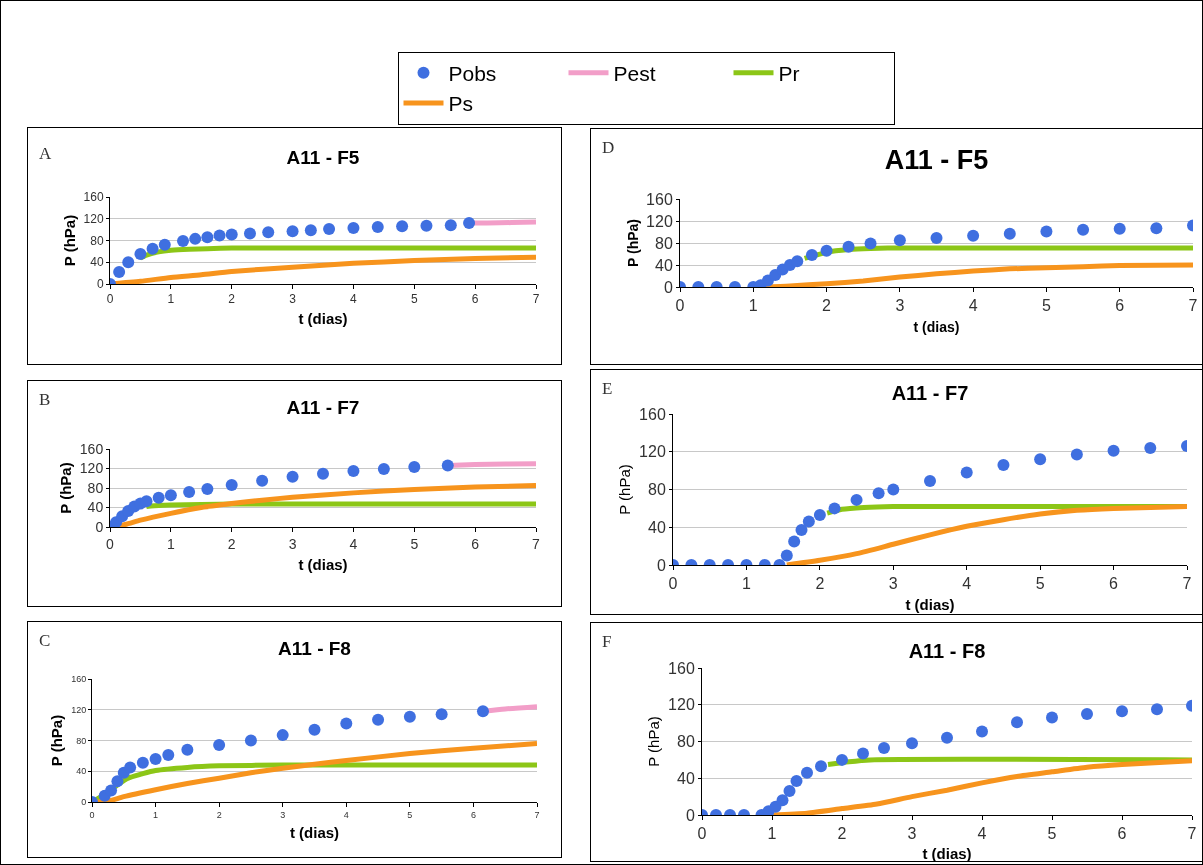 This screenshot has width=1203, height=865. I want to click on x-tick-label: 0, so click(110, 299).